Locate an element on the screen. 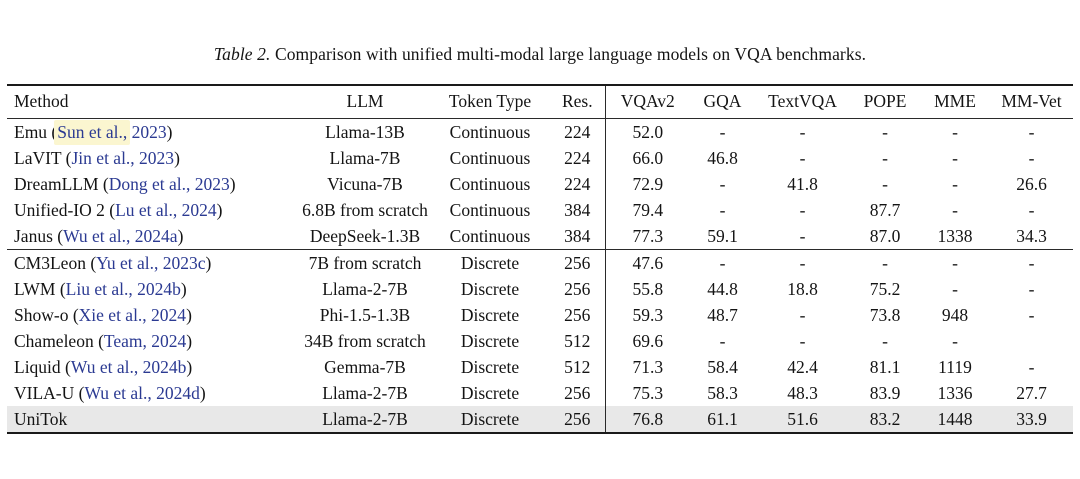 This screenshot has width=1080, height=479. method-cell: Liquid (Wu et al., 2024b) is located at coordinates (153, 367).